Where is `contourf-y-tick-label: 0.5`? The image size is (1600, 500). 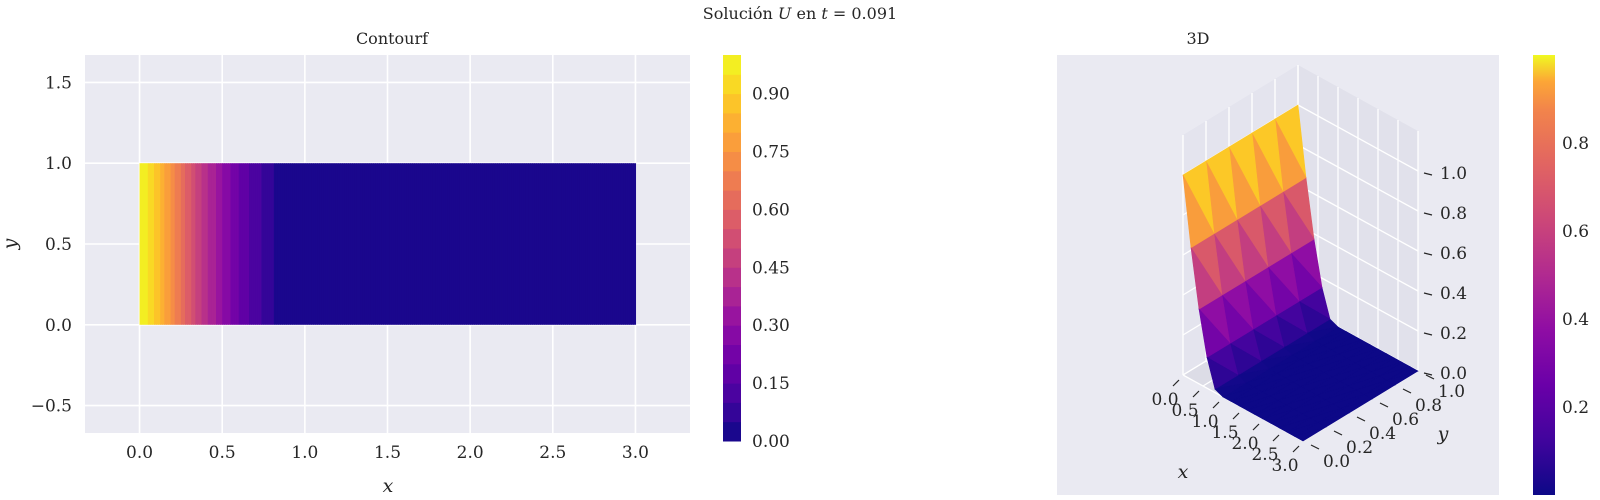 contourf-y-tick-label: 0.5 is located at coordinates (58, 245).